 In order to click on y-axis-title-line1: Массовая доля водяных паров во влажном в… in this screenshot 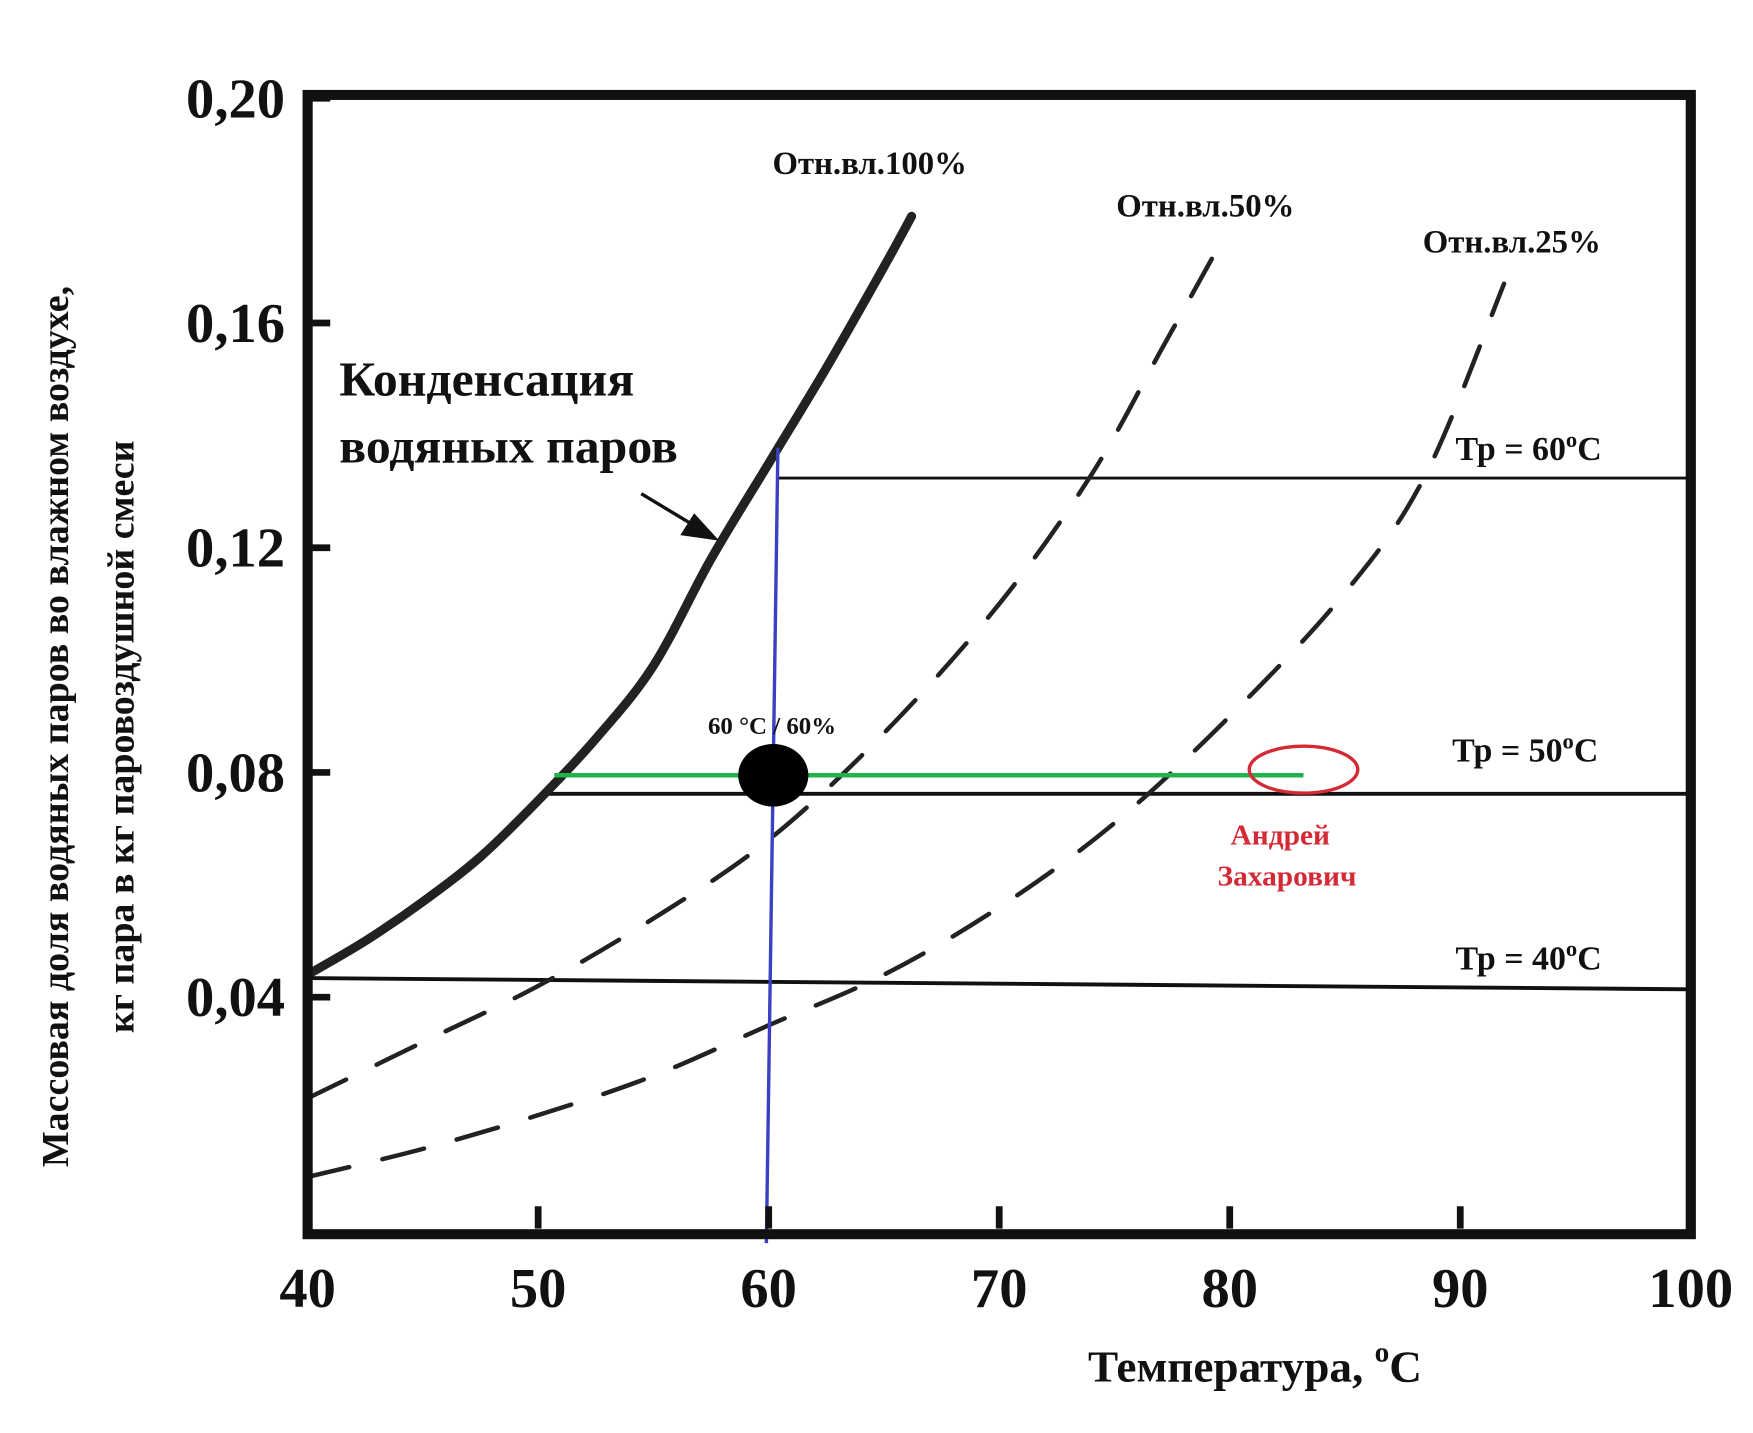, I will do `click(56, 726)`.